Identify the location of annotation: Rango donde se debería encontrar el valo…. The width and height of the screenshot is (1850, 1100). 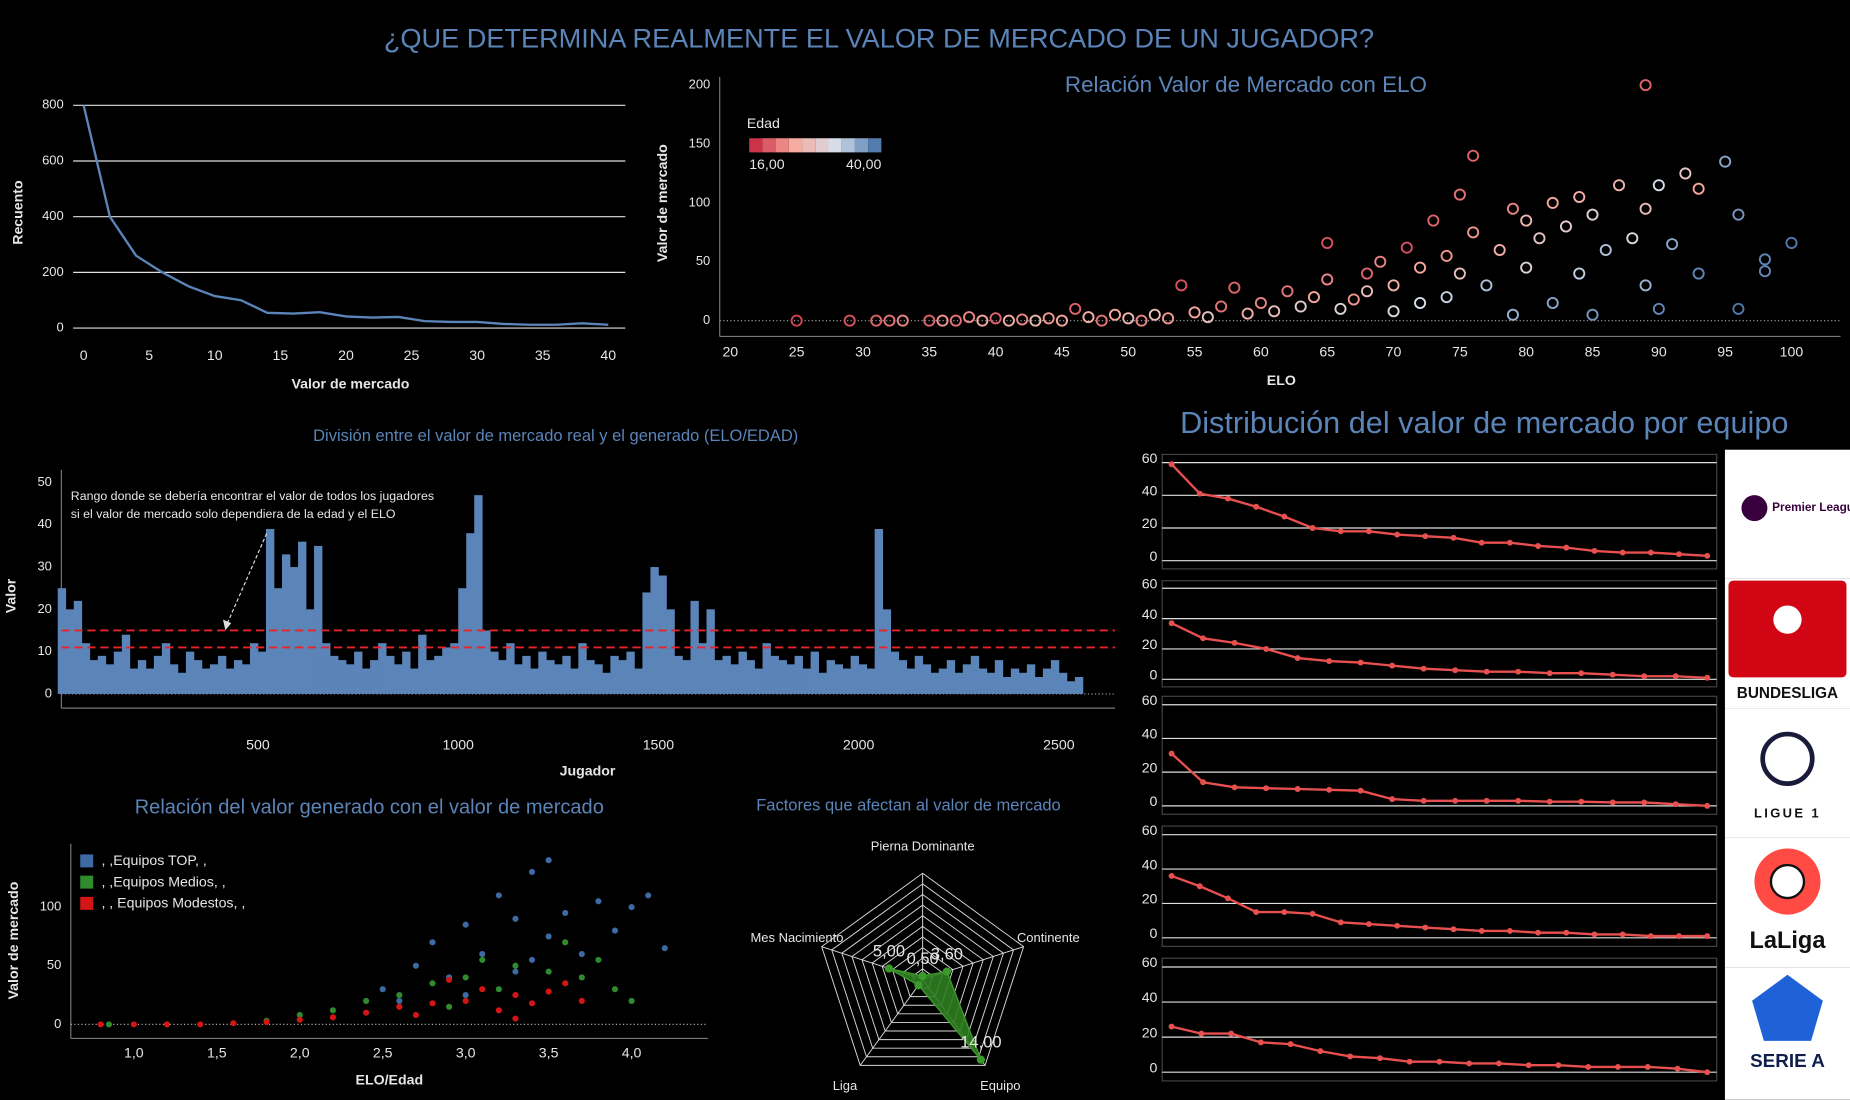
(252, 496).